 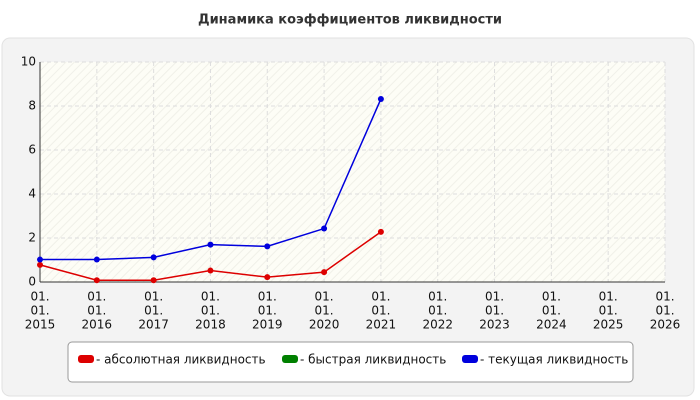 What do you see at coordinates (32, 282) in the screenshot?
I see `y-tick-label: 0` at bounding box center [32, 282].